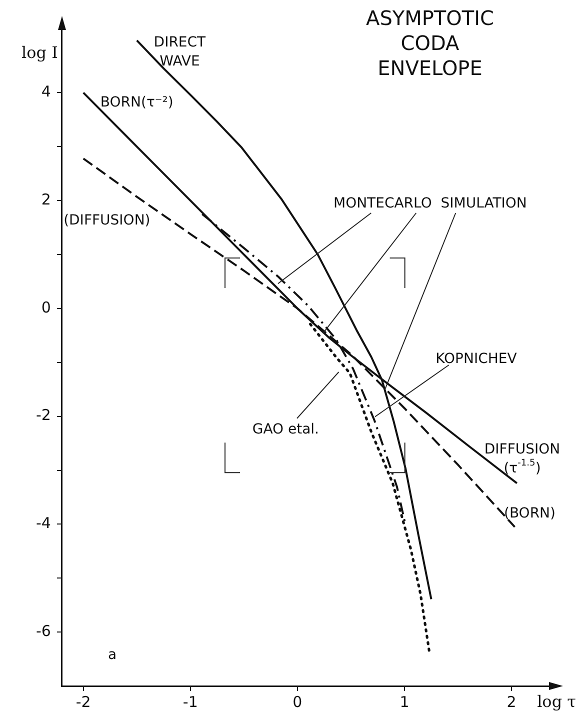 The height and width of the screenshot is (717, 579). Describe the element at coordinates (107, 220) in the screenshot. I see `annotation: (DIFFUSION)` at that location.